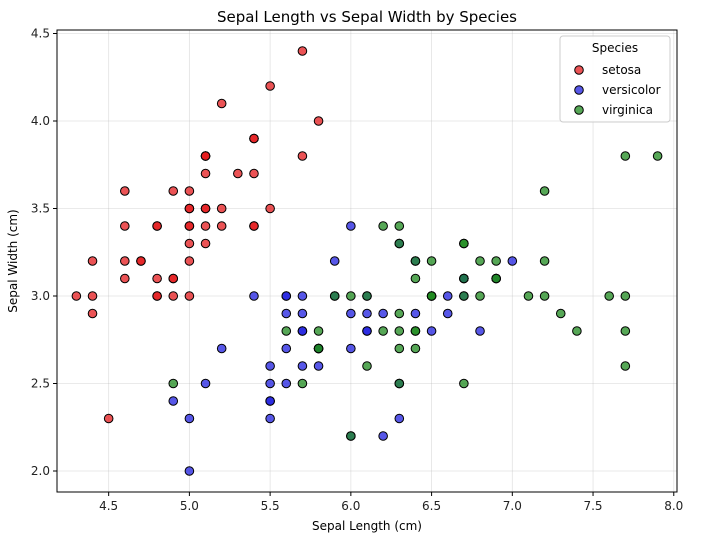 This screenshot has width=701, height=544. Describe the element at coordinates (621, 70) in the screenshot. I see `legend-label-setosa: setosa` at that location.